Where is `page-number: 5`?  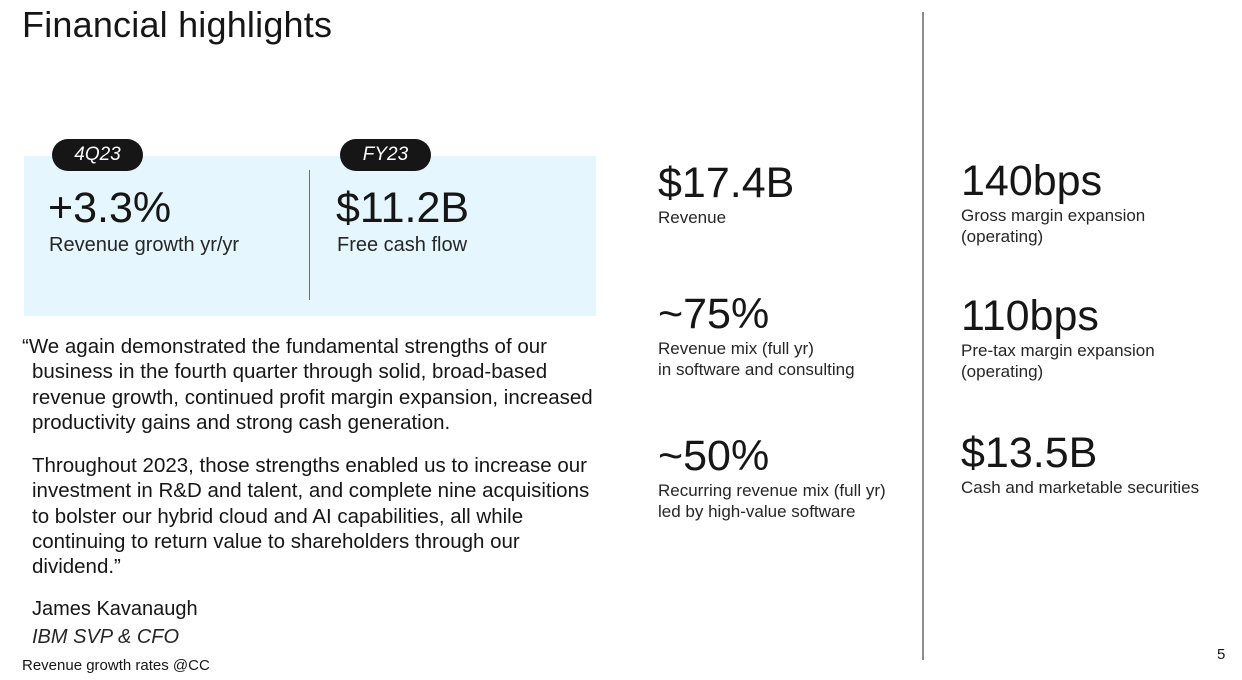
page-number: 5 is located at coordinates (1221, 654).